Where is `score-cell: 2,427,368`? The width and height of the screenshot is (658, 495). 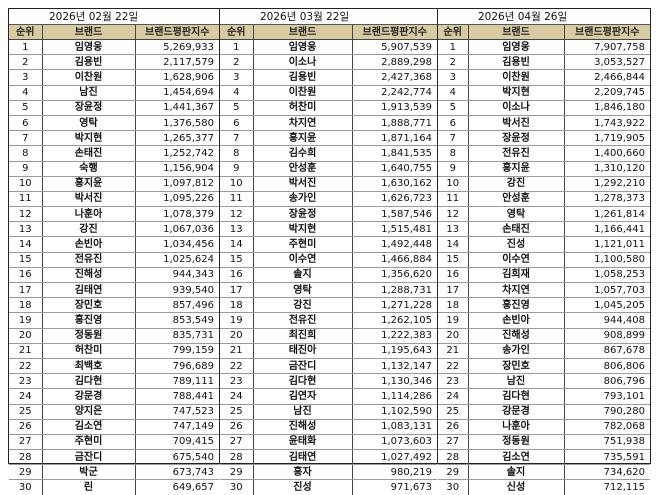 score-cell: 2,427,368 is located at coordinates (394, 77).